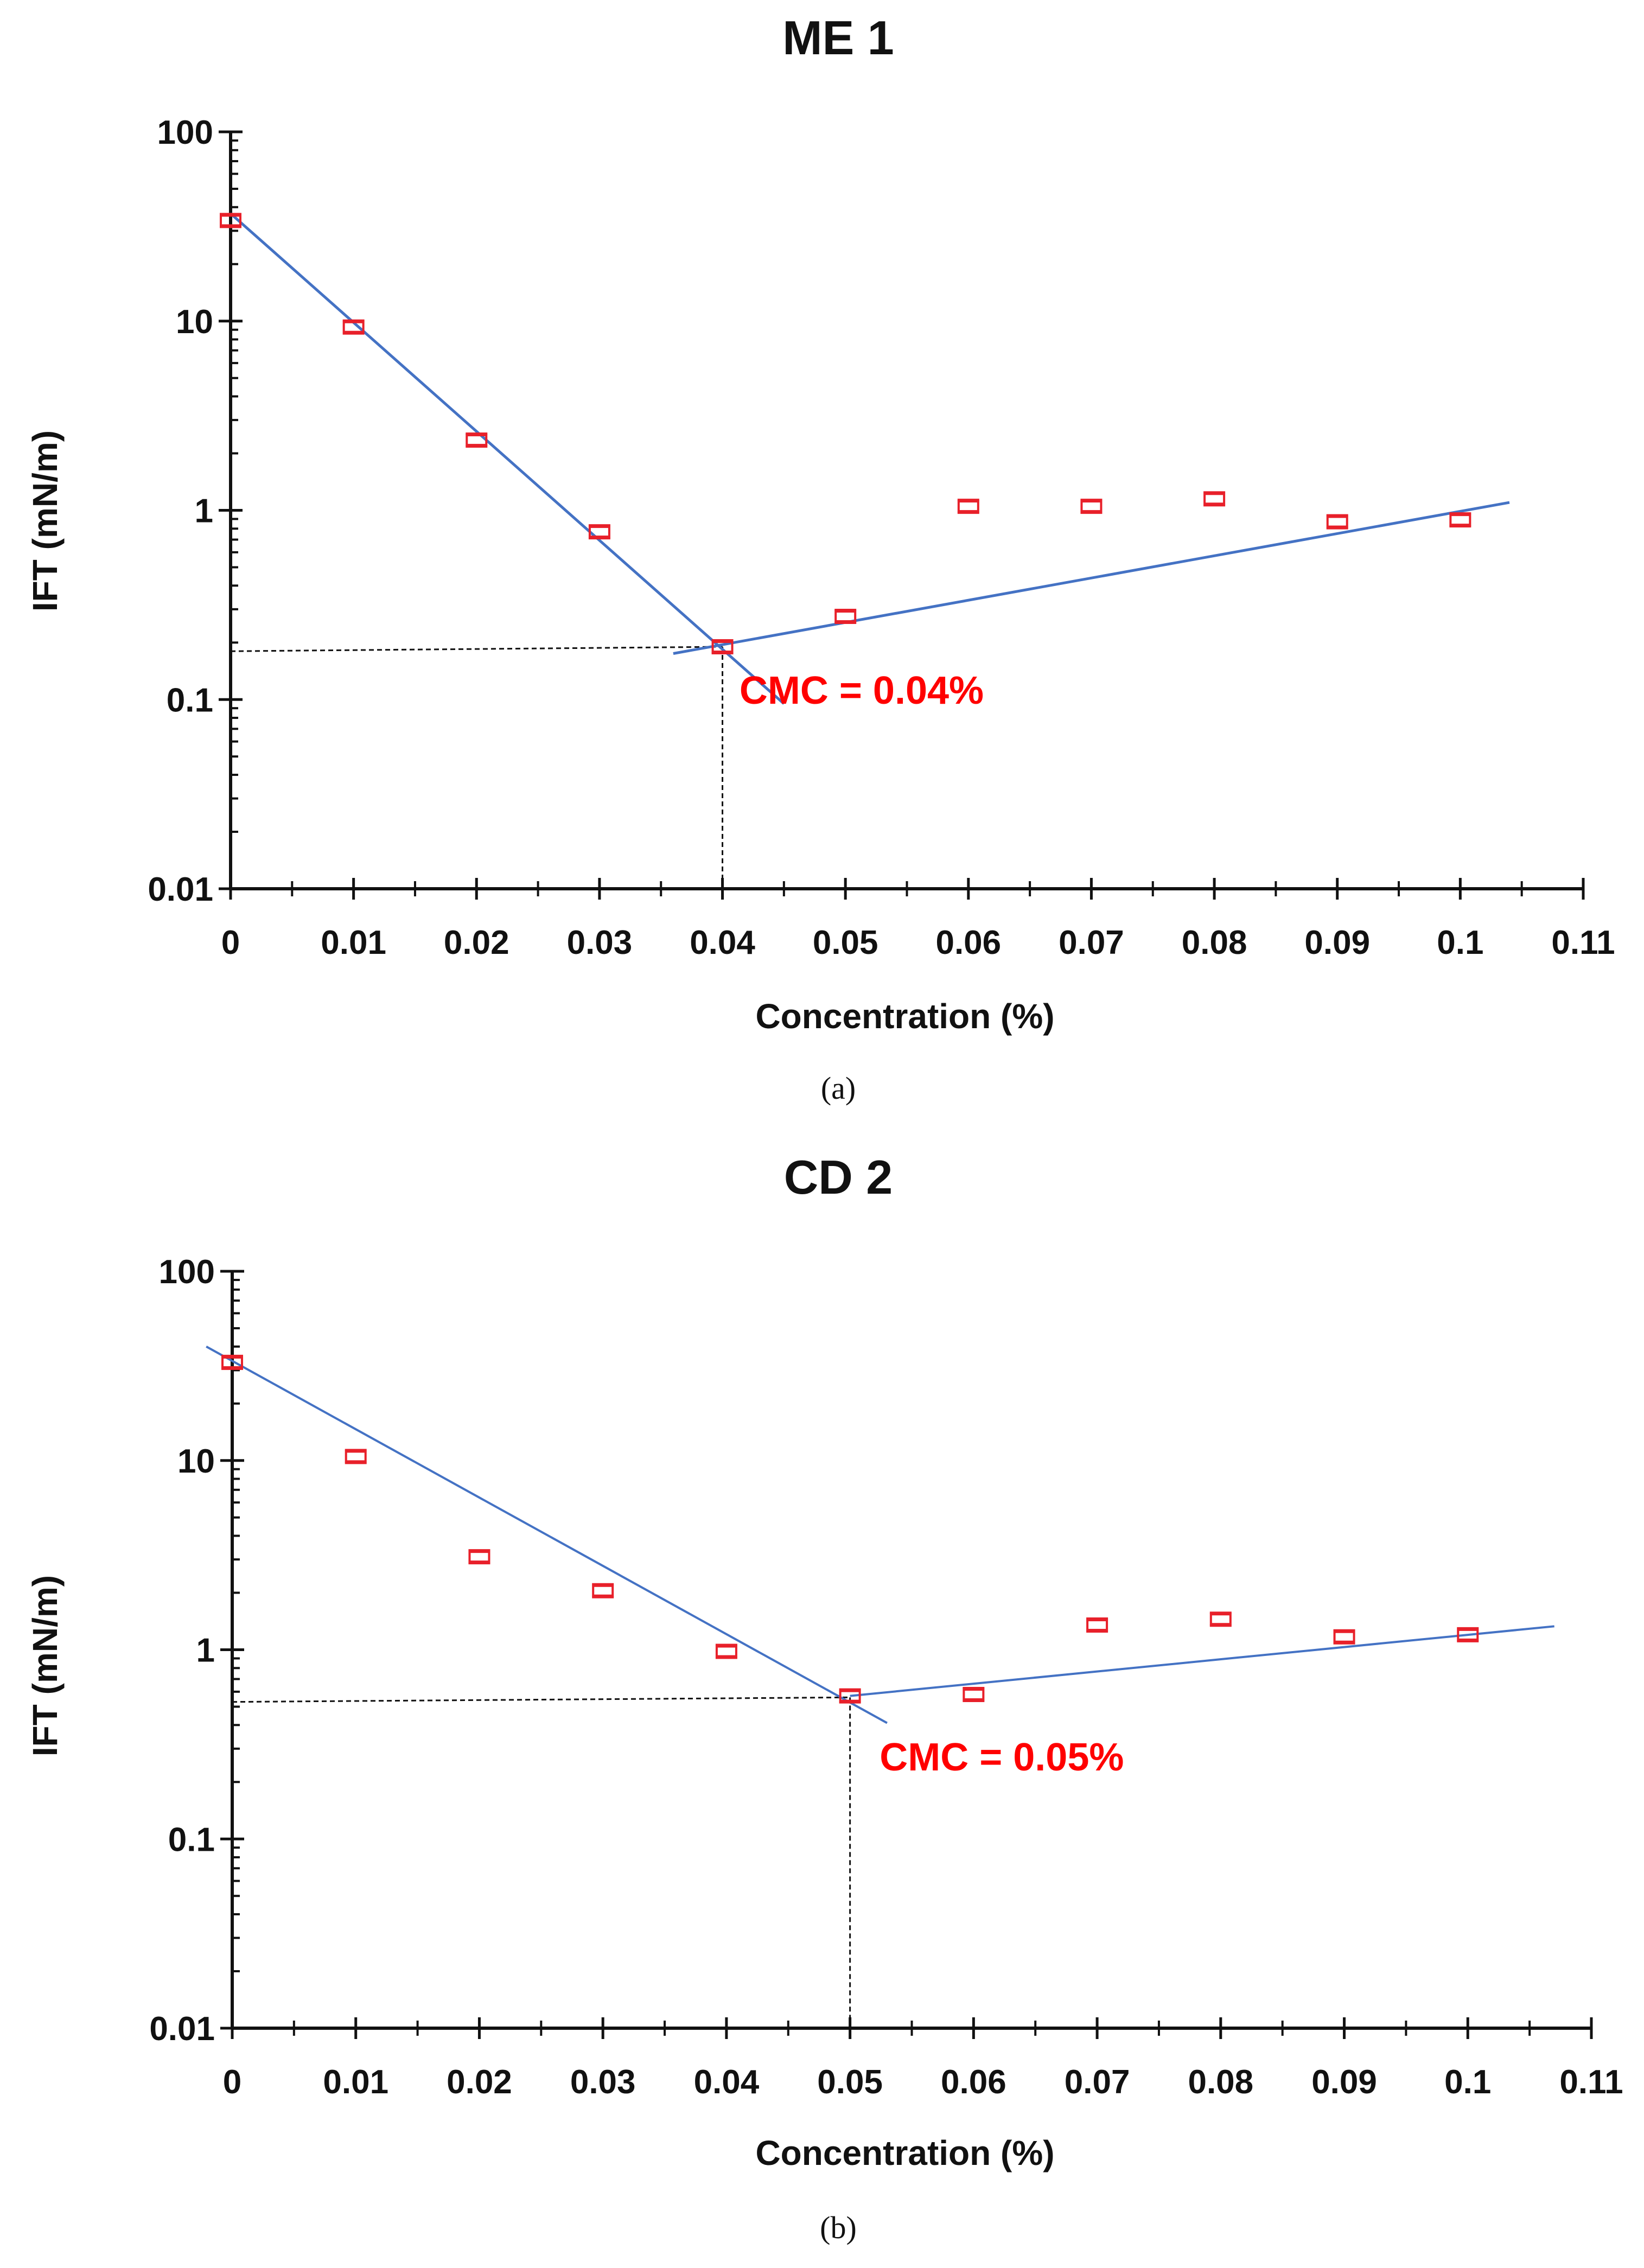 This screenshot has width=1644, height=2268. I want to click on panel-caption: (a), so click(839, 1088).